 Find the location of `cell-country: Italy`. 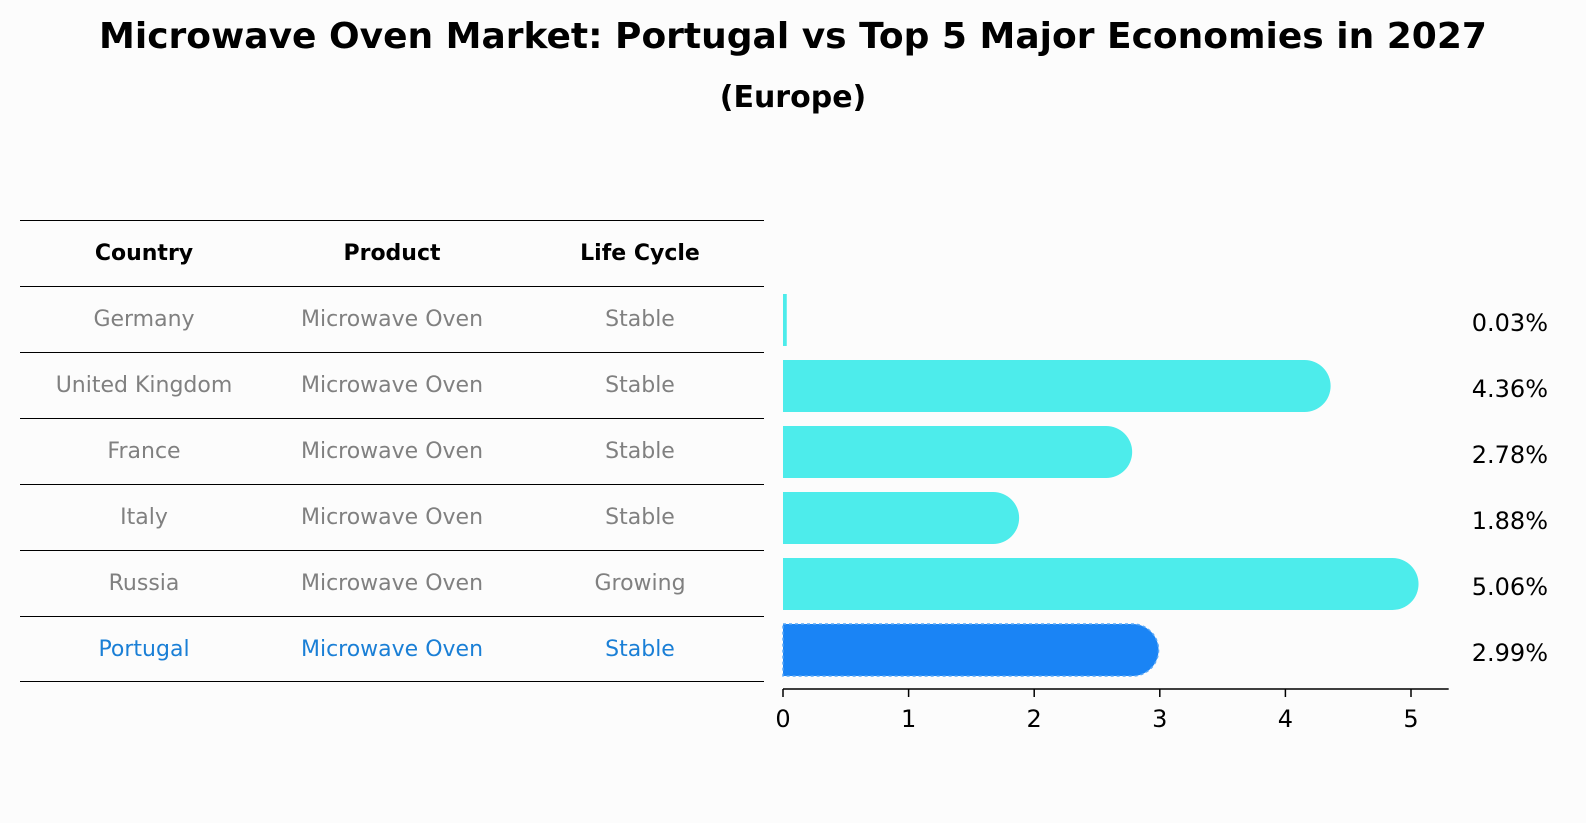

cell-country: Italy is located at coordinates (144, 517).